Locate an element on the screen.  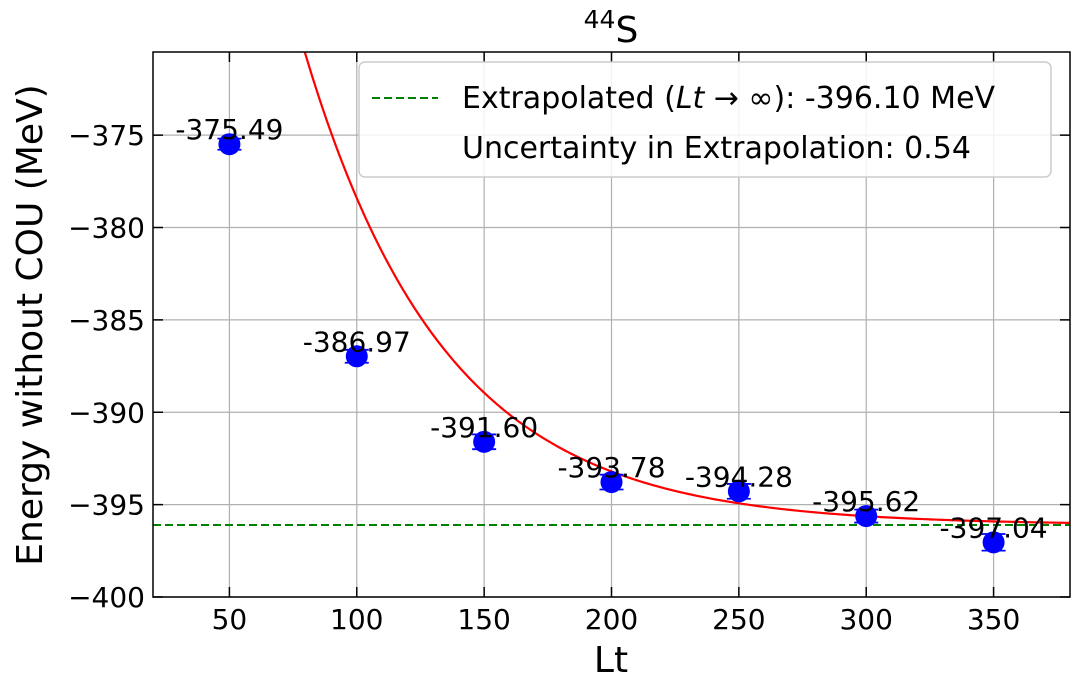
x-tick-label: 150 is located at coordinates (483, 619).